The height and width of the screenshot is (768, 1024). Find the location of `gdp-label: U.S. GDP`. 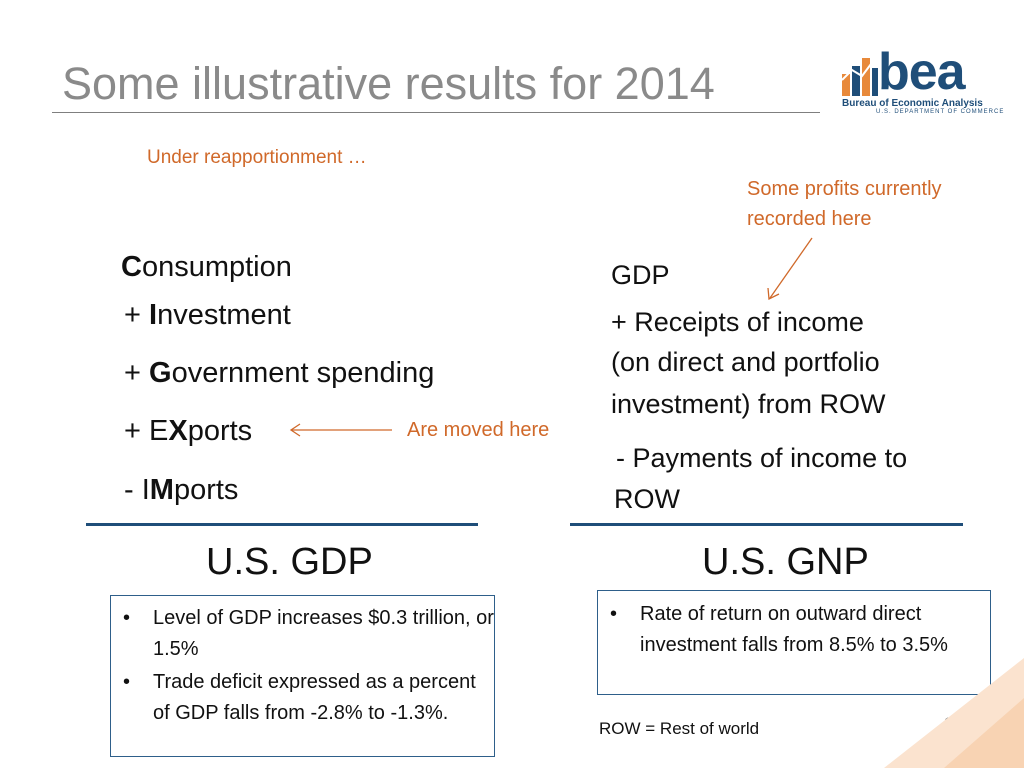

gdp-label: U.S. GDP is located at coordinates (289, 562).